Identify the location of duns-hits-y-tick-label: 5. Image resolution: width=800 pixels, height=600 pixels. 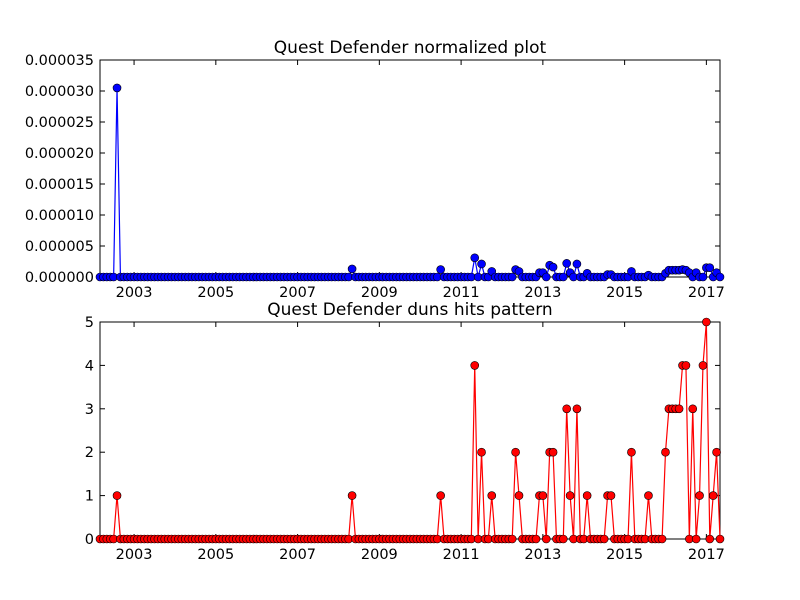
(89, 323).